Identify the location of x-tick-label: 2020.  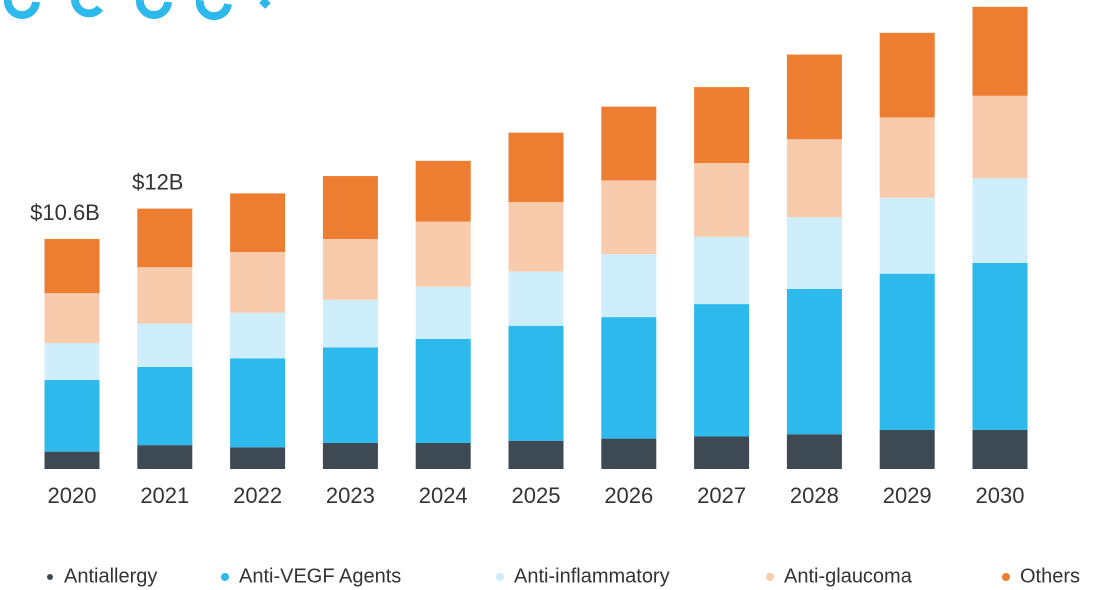
(72, 495).